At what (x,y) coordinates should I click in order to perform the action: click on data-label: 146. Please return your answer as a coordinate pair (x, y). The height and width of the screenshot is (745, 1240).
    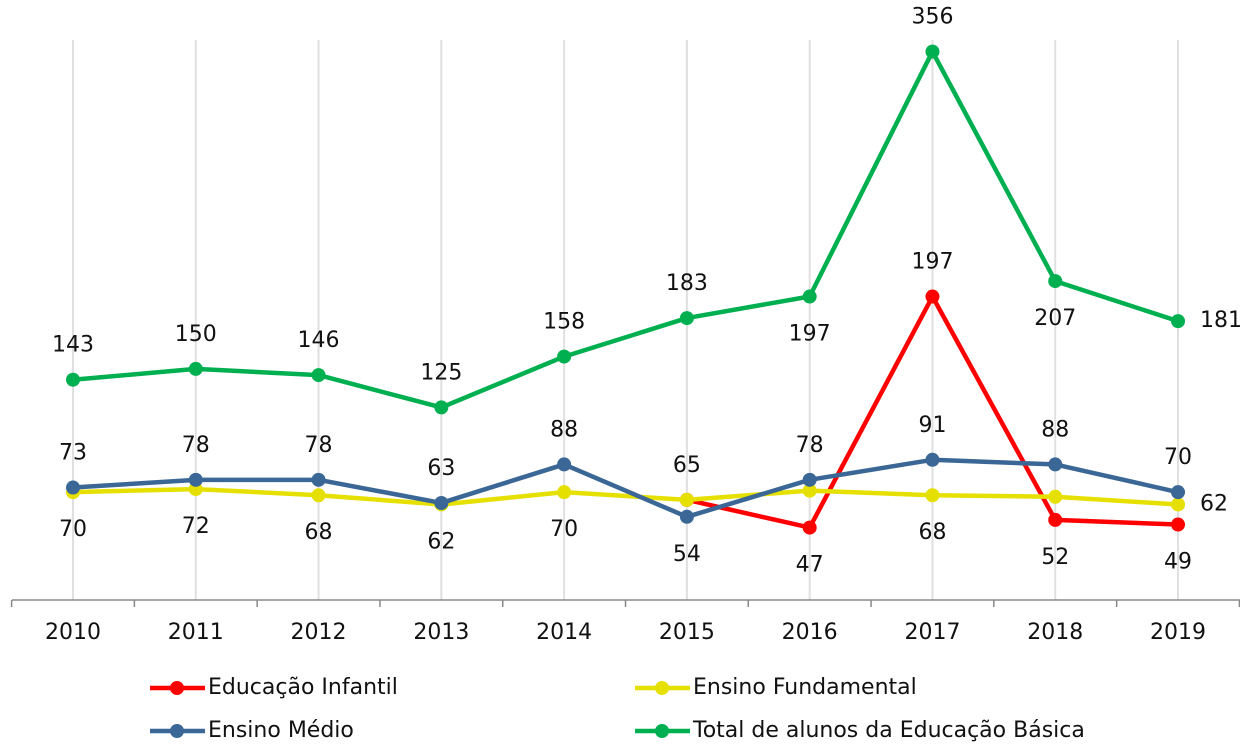
    Looking at the image, I should click on (319, 340).